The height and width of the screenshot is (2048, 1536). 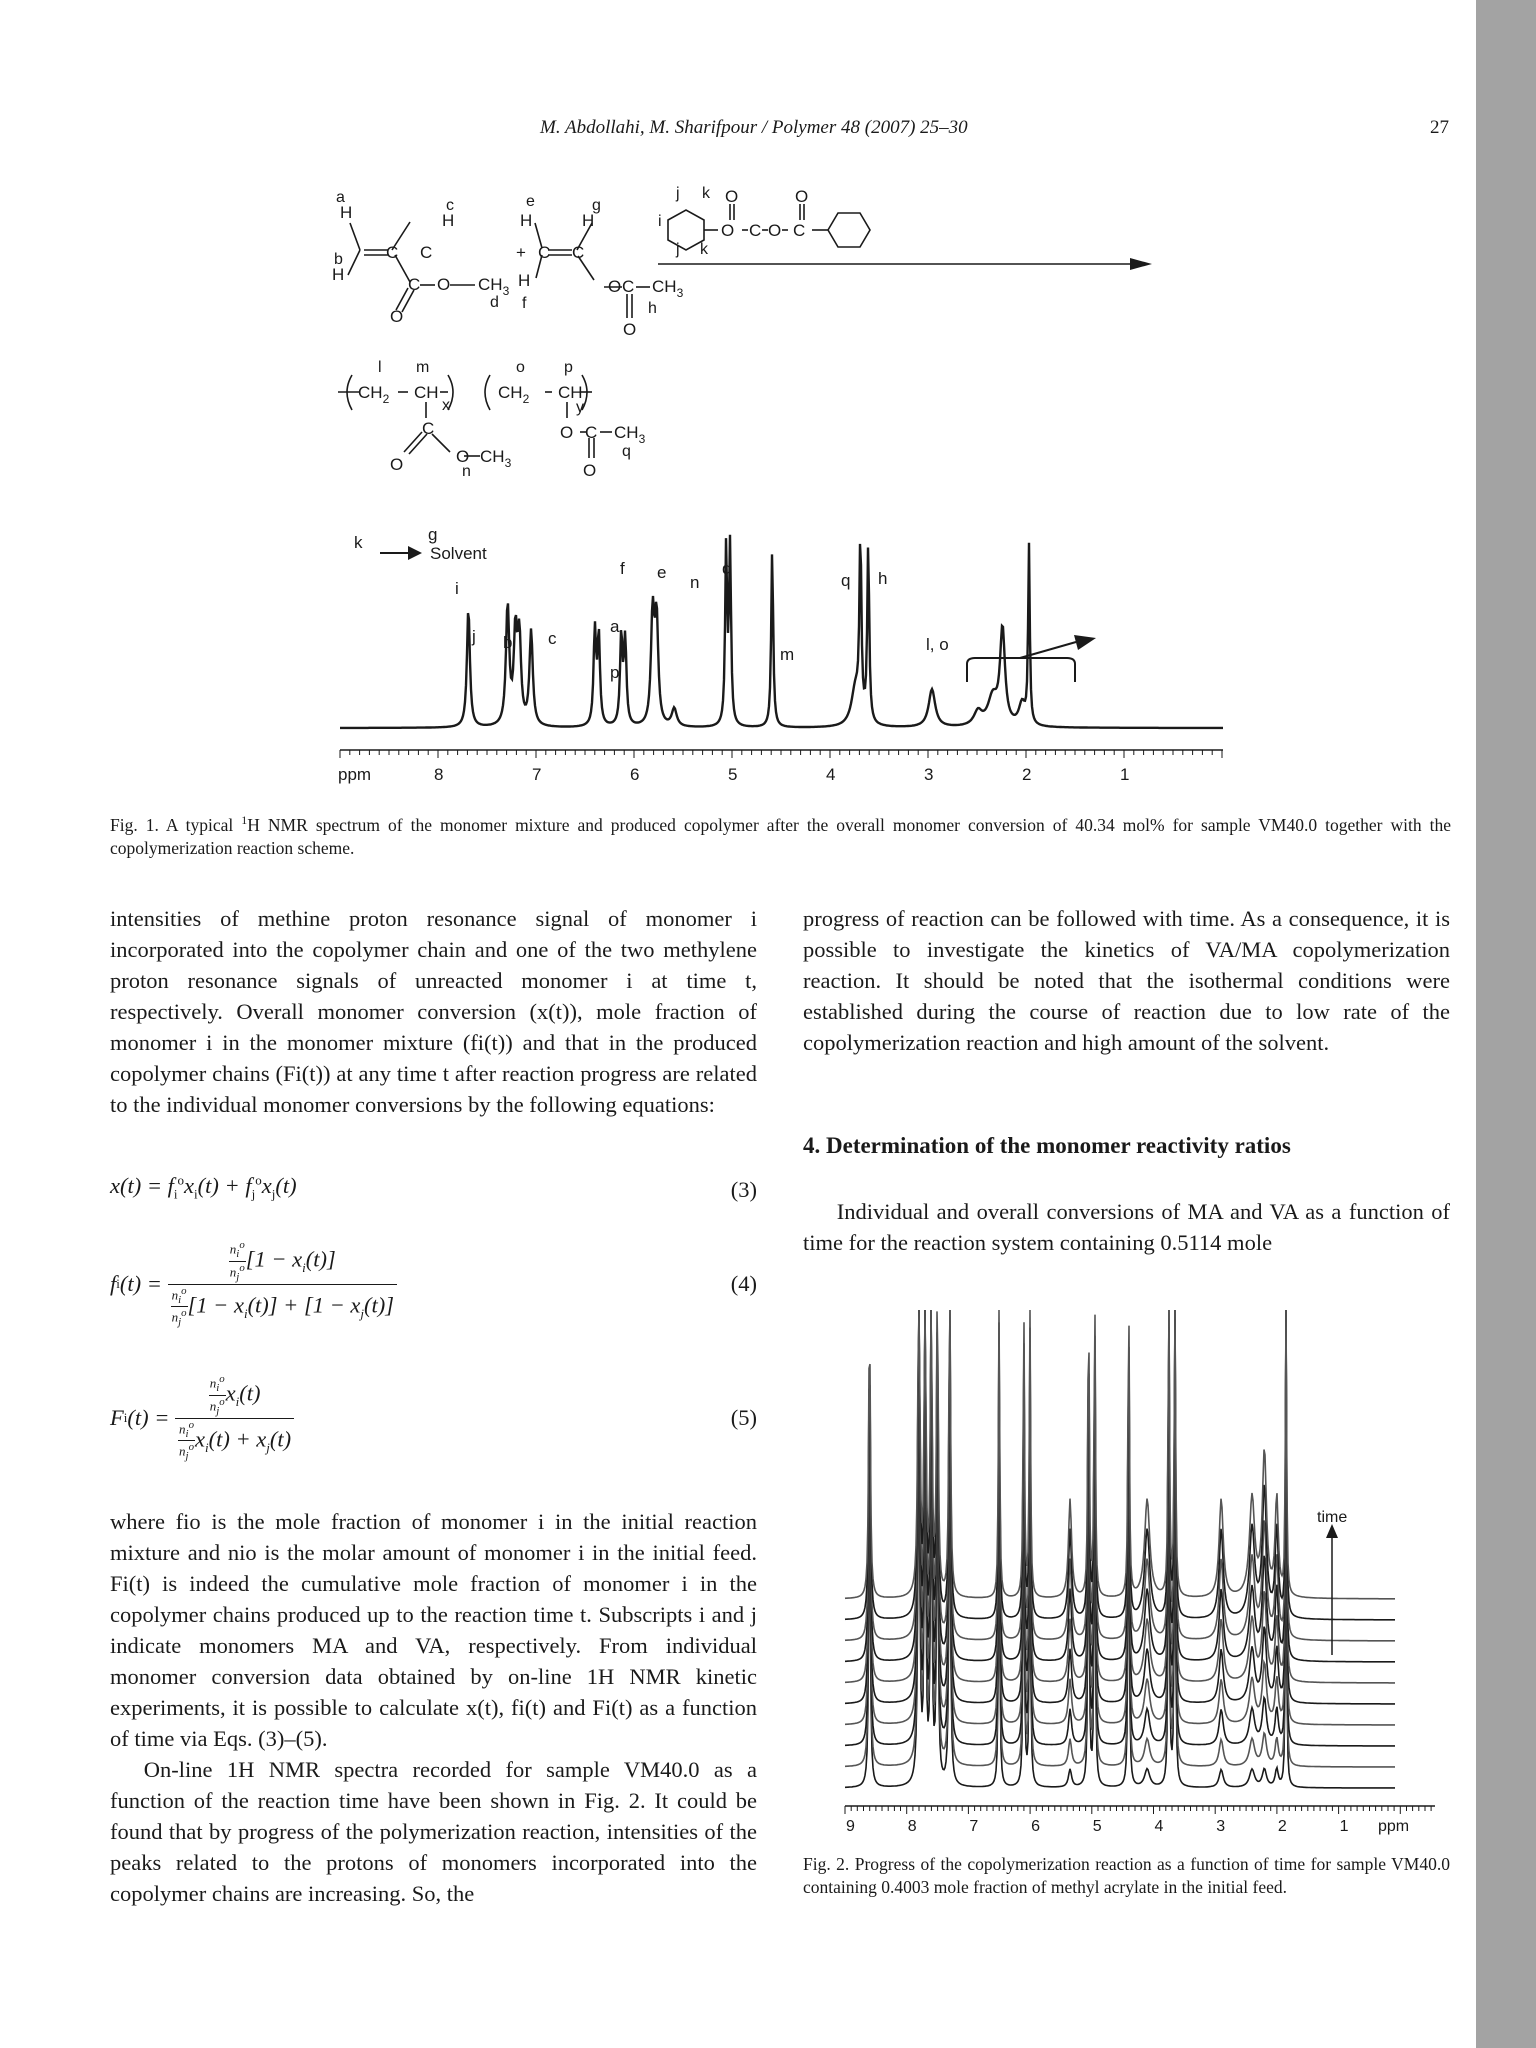 What do you see at coordinates (694, 582) in the screenshot?
I see `peak-label: n` at bounding box center [694, 582].